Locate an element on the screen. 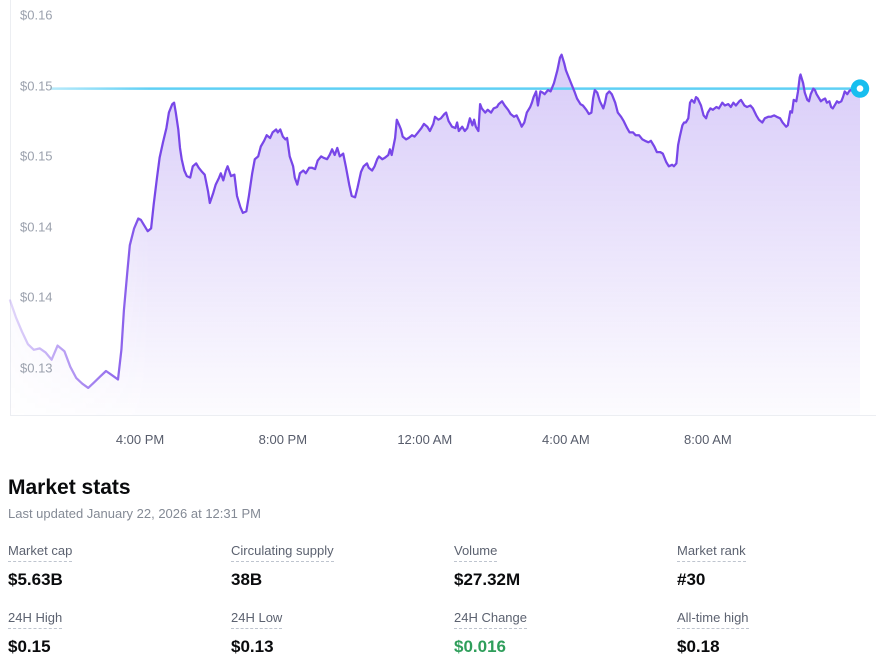 The image size is (894, 669). current-price-dot-center is located at coordinates (860, 88).